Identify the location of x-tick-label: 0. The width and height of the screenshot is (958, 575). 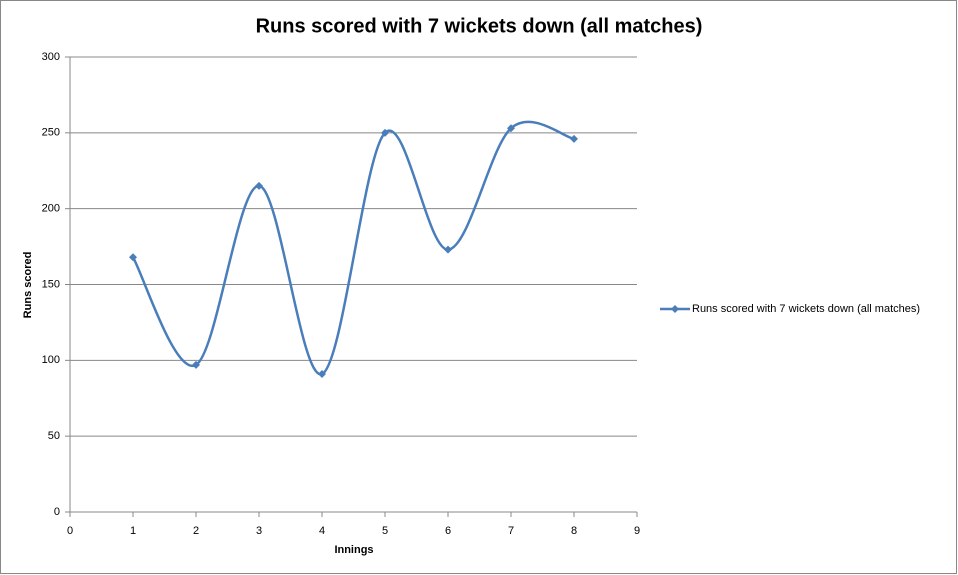
(70, 531).